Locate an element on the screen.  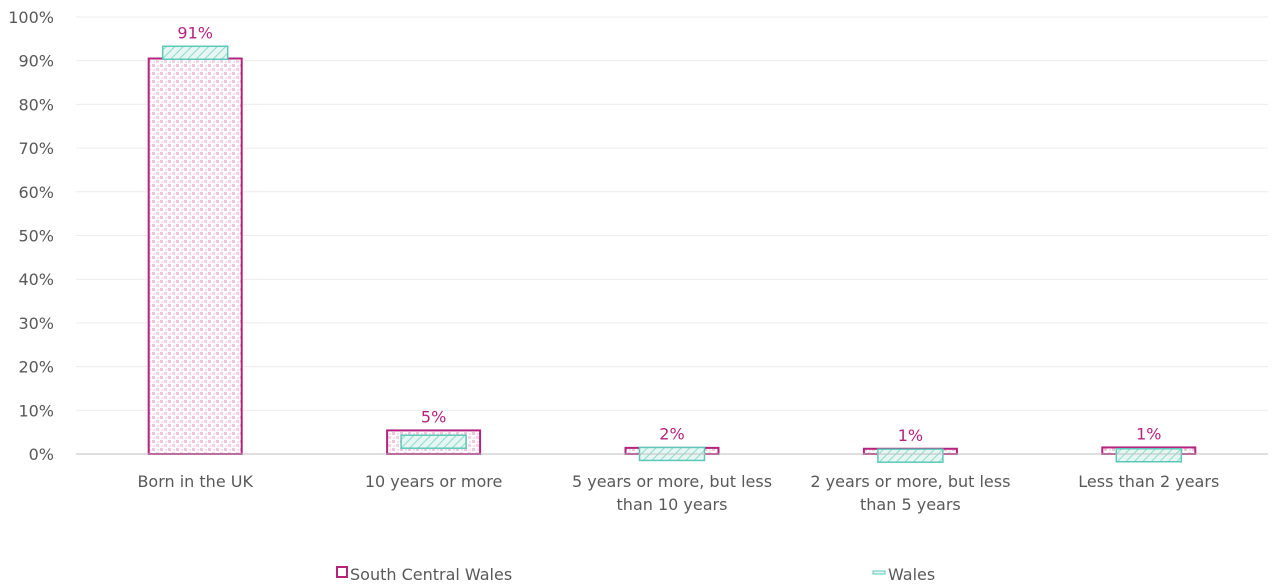
y-tick-label: 60% is located at coordinates (36, 192).